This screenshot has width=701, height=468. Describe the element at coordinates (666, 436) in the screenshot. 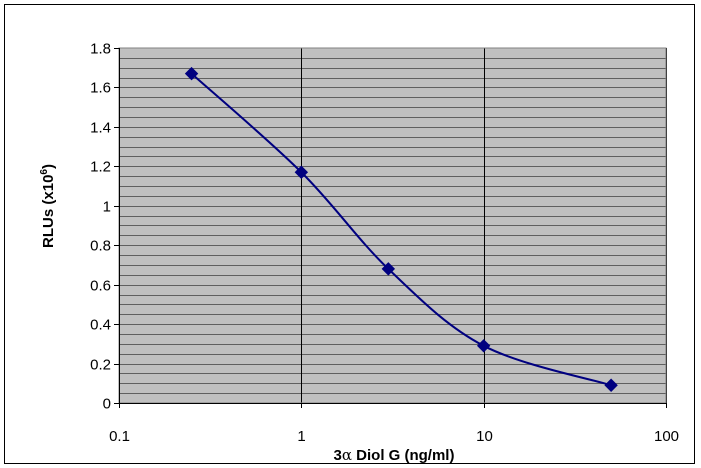

I see `x-tick-label: 100` at that location.